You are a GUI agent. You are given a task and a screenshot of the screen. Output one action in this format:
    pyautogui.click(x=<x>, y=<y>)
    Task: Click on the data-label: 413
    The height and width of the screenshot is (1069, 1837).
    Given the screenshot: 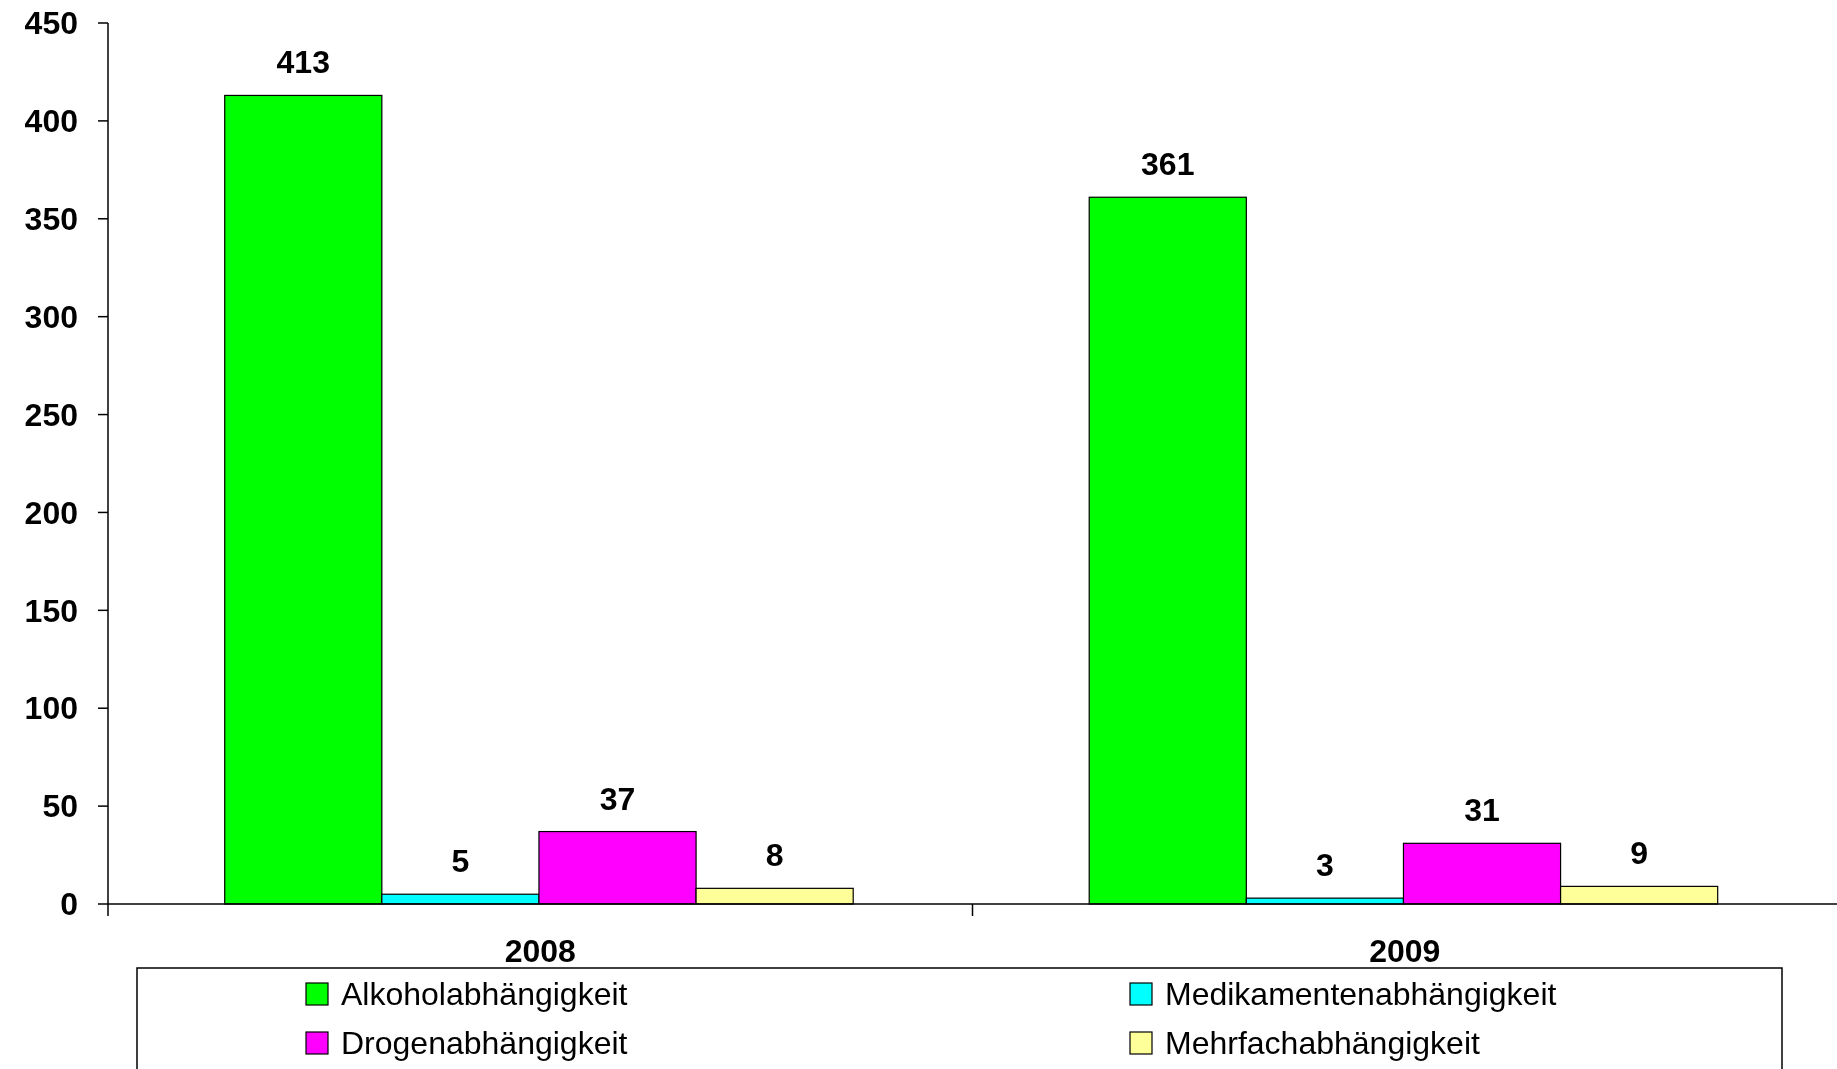 What is the action you would take?
    pyautogui.click(x=303, y=62)
    